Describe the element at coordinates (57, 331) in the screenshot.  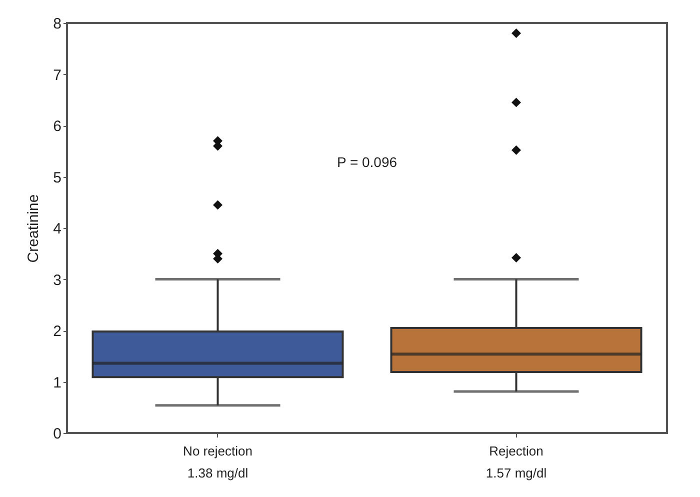
I see `y-tick-label: 2` at that location.